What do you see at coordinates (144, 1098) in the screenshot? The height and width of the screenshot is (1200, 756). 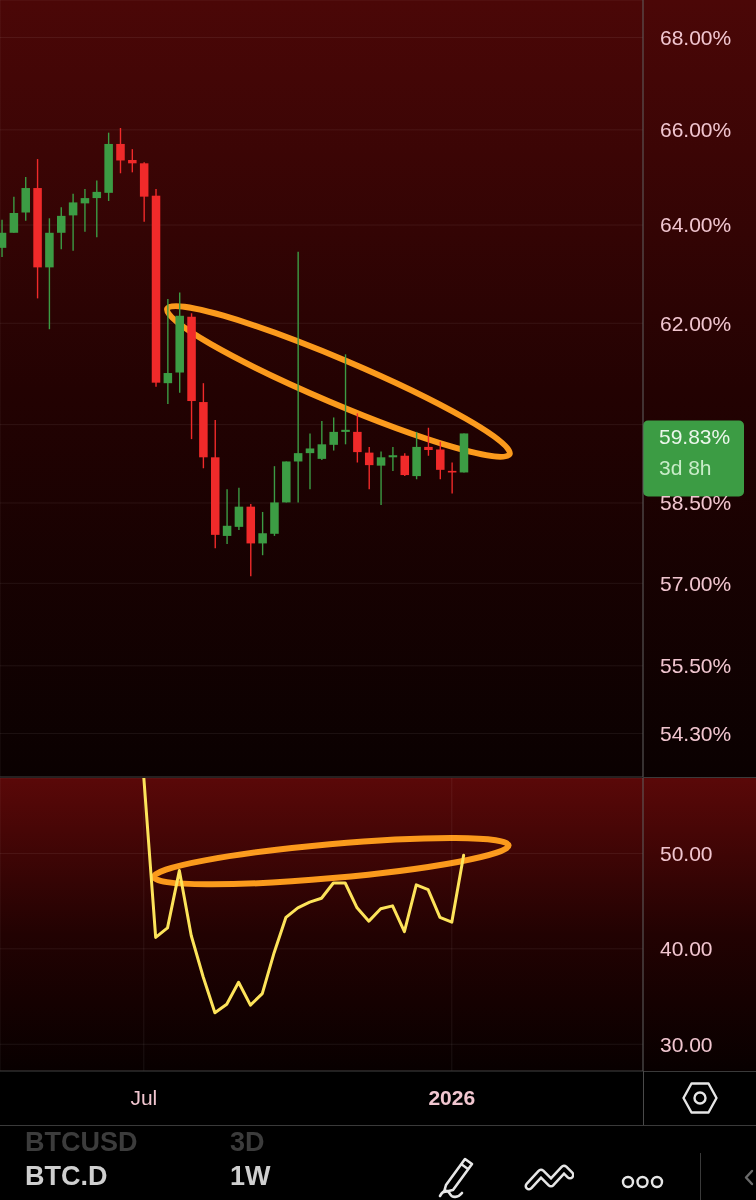 I see `x-tick-label: Jul` at bounding box center [144, 1098].